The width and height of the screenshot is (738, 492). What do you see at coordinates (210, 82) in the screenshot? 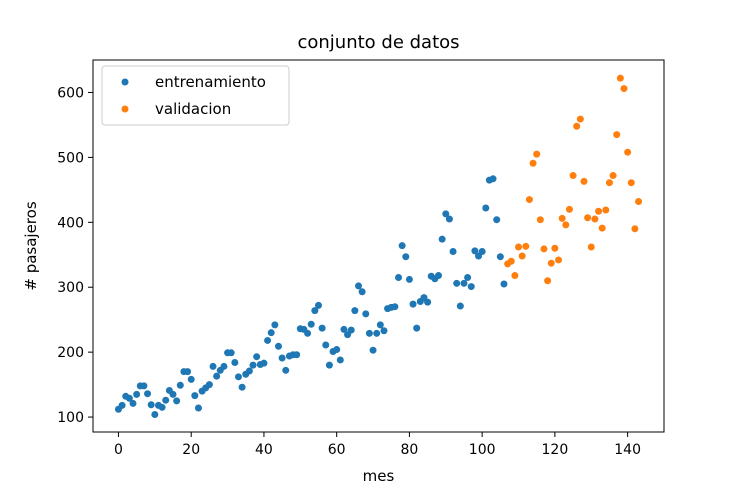
I see `legend-label-entrenamiento: entrenamiento` at bounding box center [210, 82].